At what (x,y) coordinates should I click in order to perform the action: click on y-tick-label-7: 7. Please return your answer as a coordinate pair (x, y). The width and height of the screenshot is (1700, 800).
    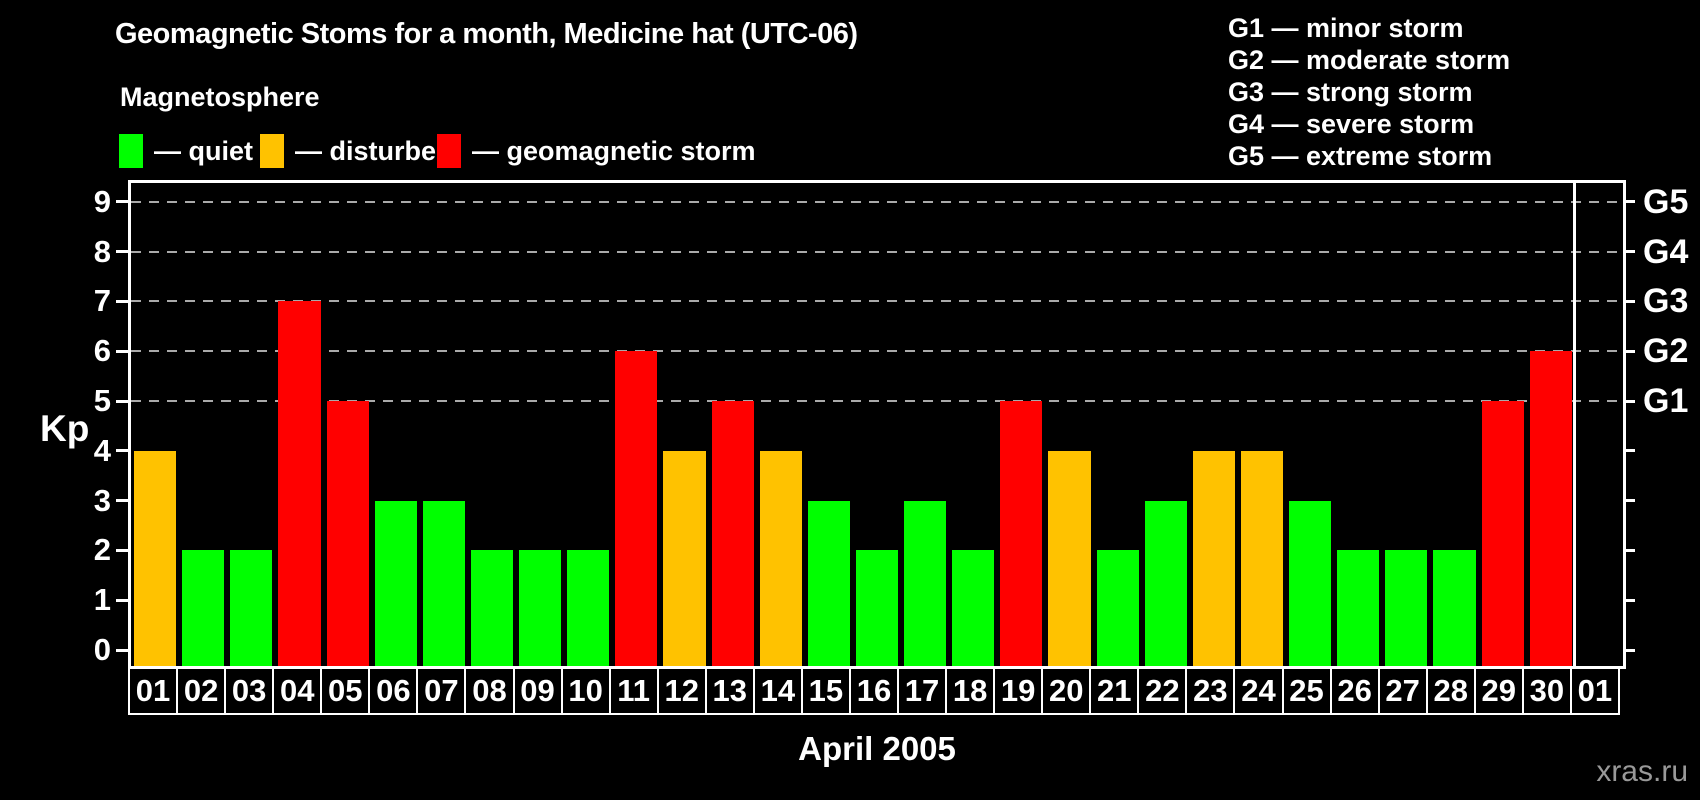
    Looking at the image, I should click on (102, 301).